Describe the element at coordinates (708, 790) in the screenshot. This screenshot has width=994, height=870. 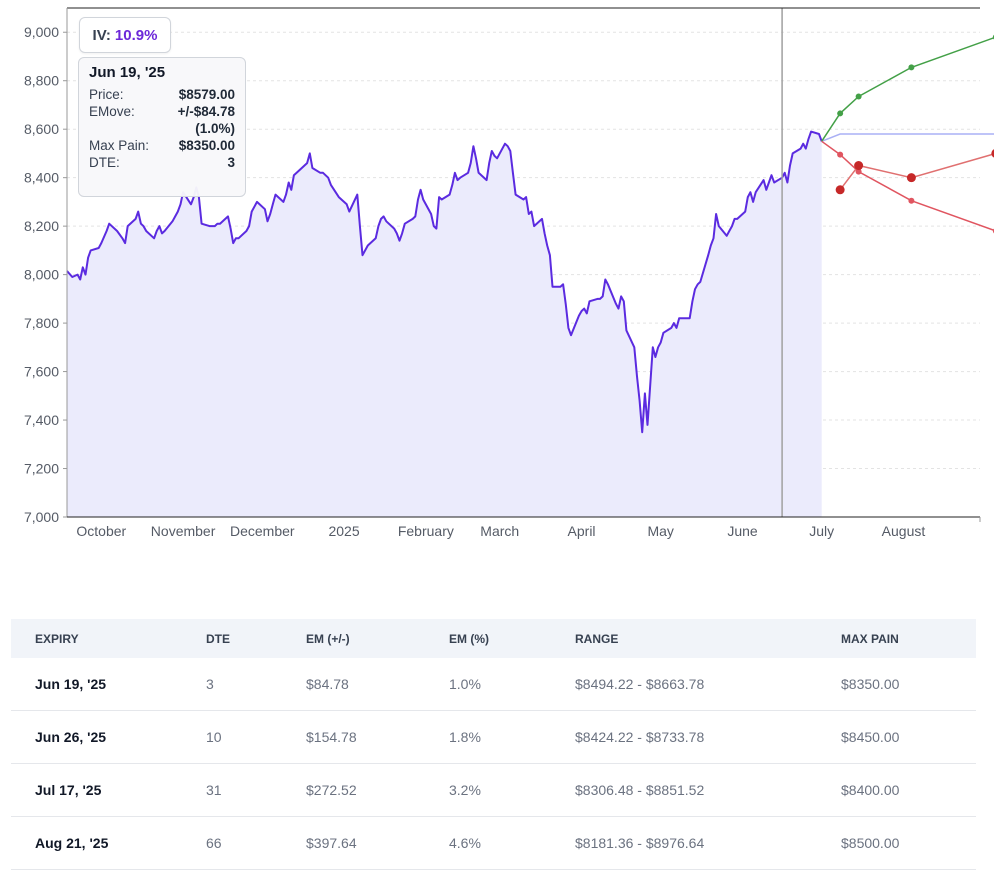
I see `cell-range: $8306.48 - $8851.52` at that location.